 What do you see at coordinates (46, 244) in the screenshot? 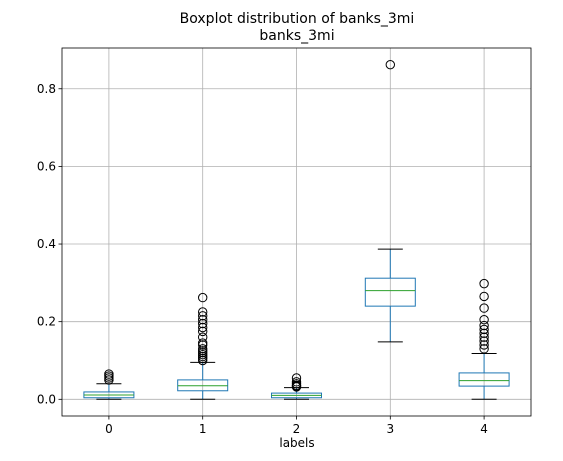
I see `y-tick-label: 0.4` at bounding box center [46, 244].